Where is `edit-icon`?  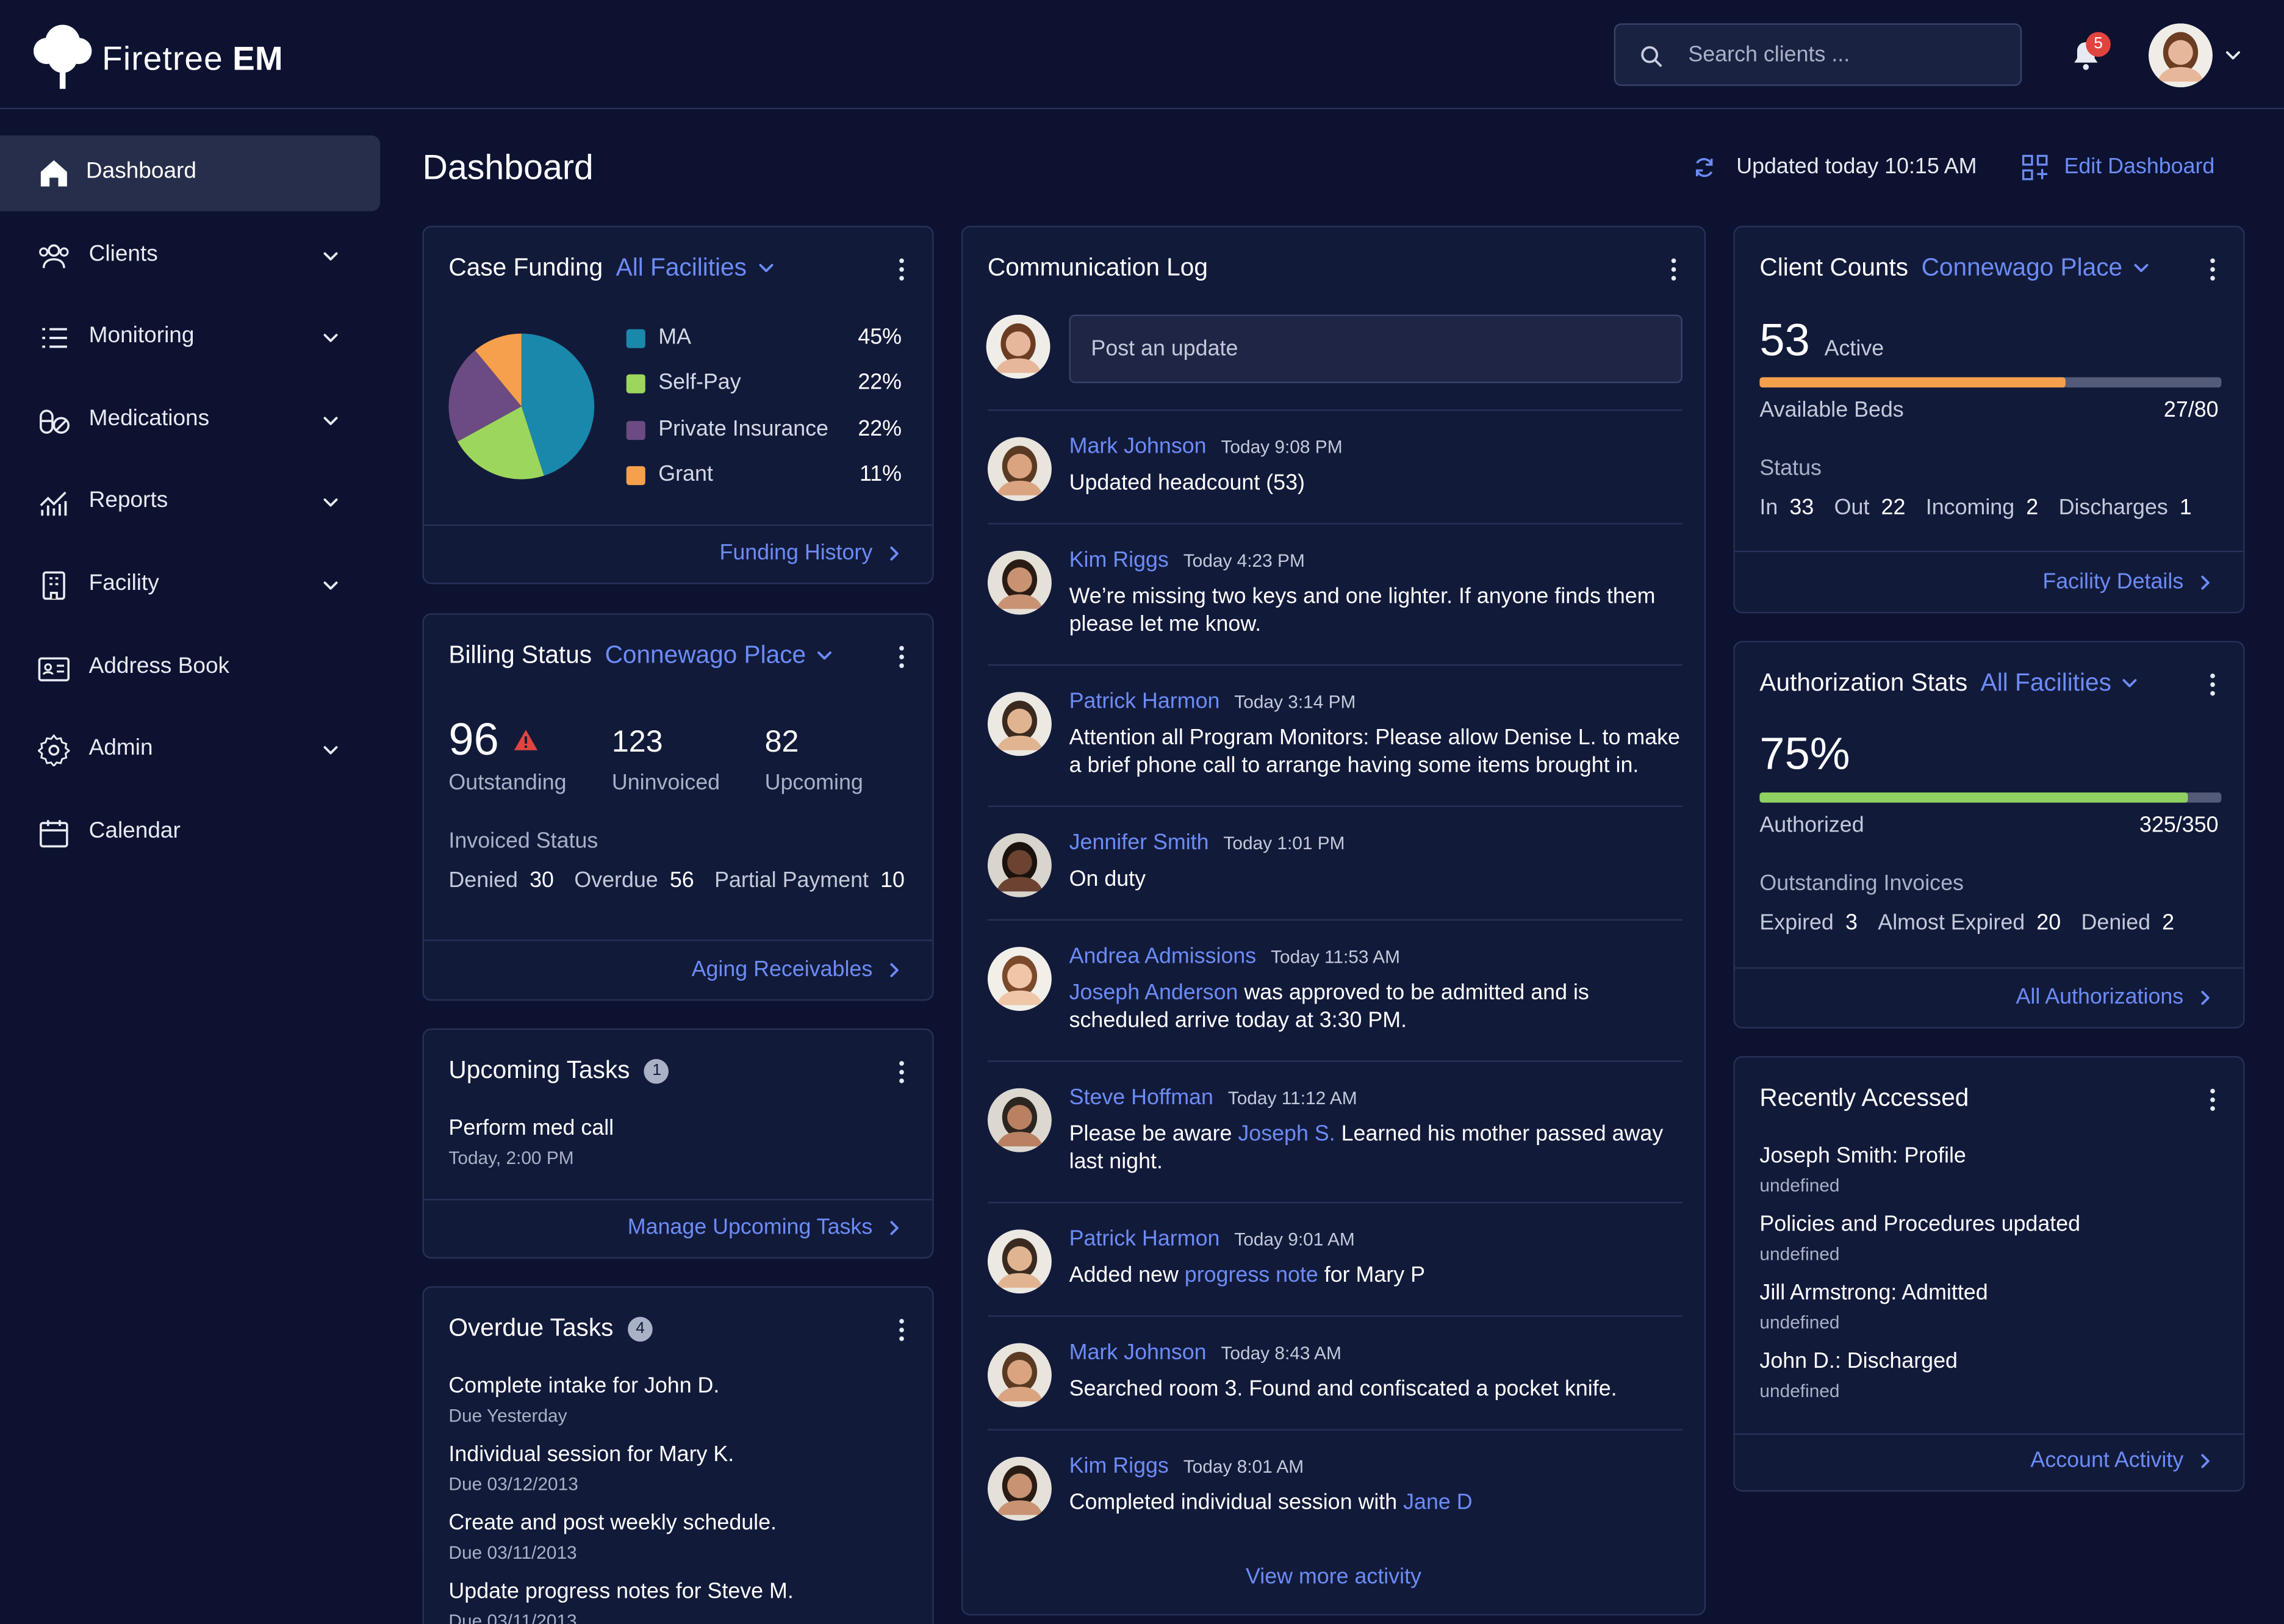
edit-icon is located at coordinates (2035, 167).